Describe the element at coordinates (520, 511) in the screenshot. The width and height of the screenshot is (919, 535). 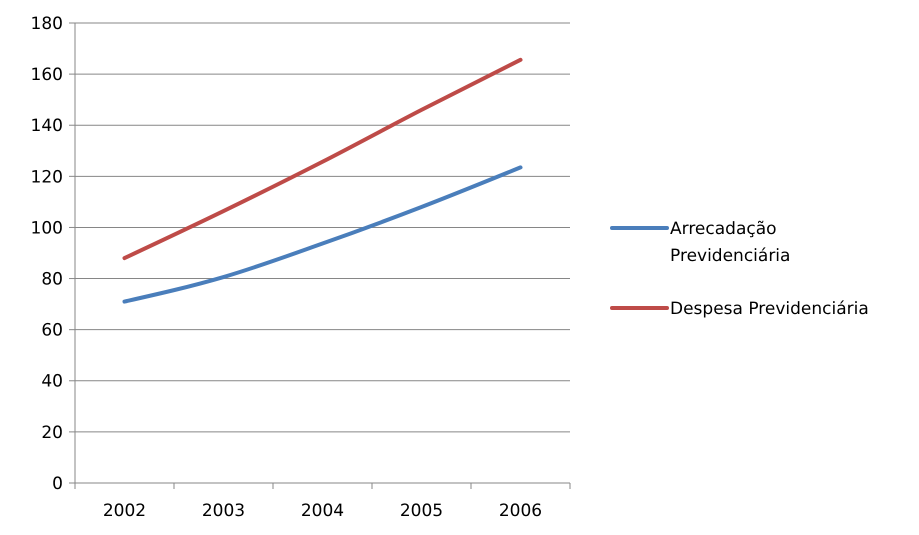
I see `x-tick-label: 2006` at that location.